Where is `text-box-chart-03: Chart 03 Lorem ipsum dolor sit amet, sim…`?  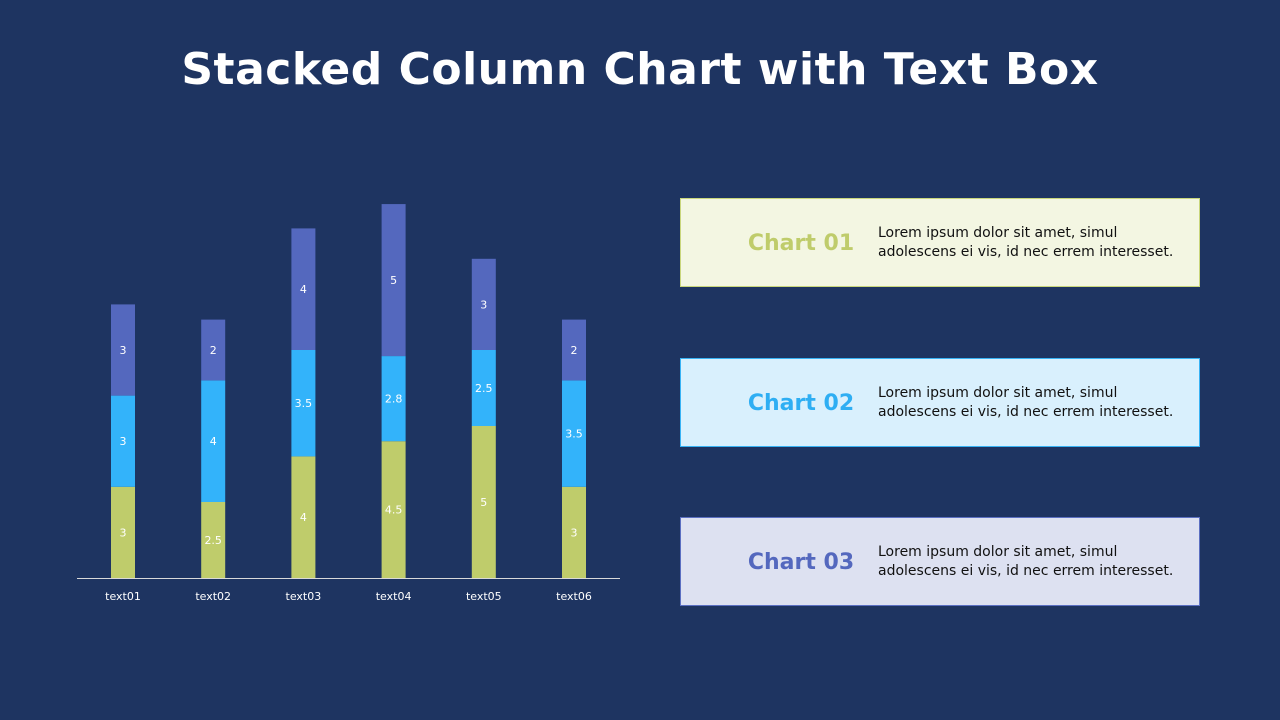
text-box-chart-03: Chart 03 Lorem ipsum dolor sit amet, sim… is located at coordinates (940, 561).